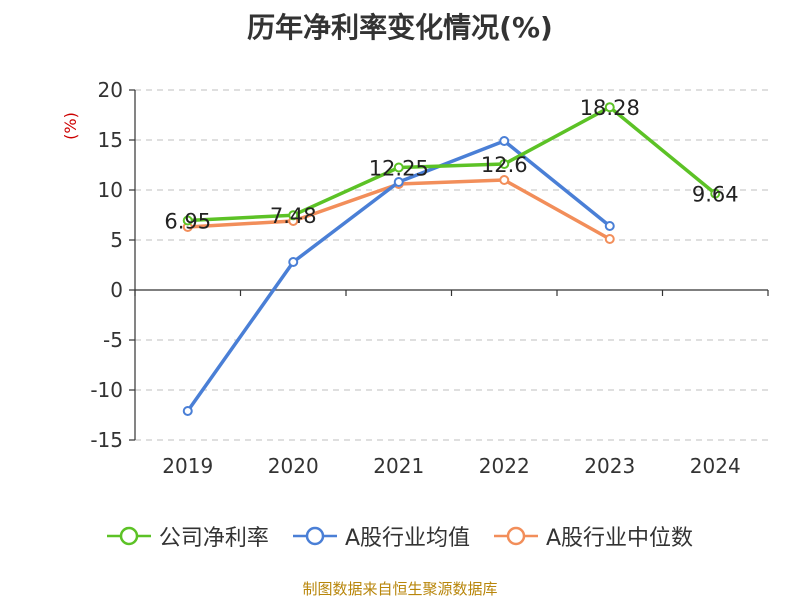  What do you see at coordinates (620, 538) in the screenshot?
I see `legend-label: A股行业中位数` at bounding box center [620, 538].